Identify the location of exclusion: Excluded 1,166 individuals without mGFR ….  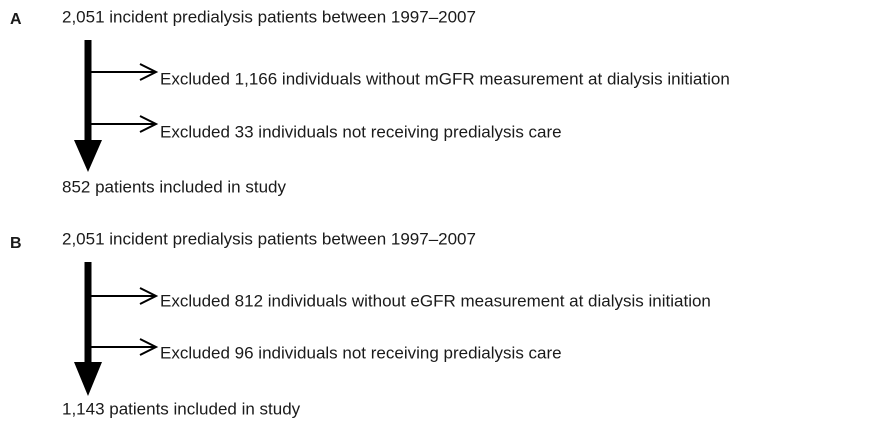
(445, 78).